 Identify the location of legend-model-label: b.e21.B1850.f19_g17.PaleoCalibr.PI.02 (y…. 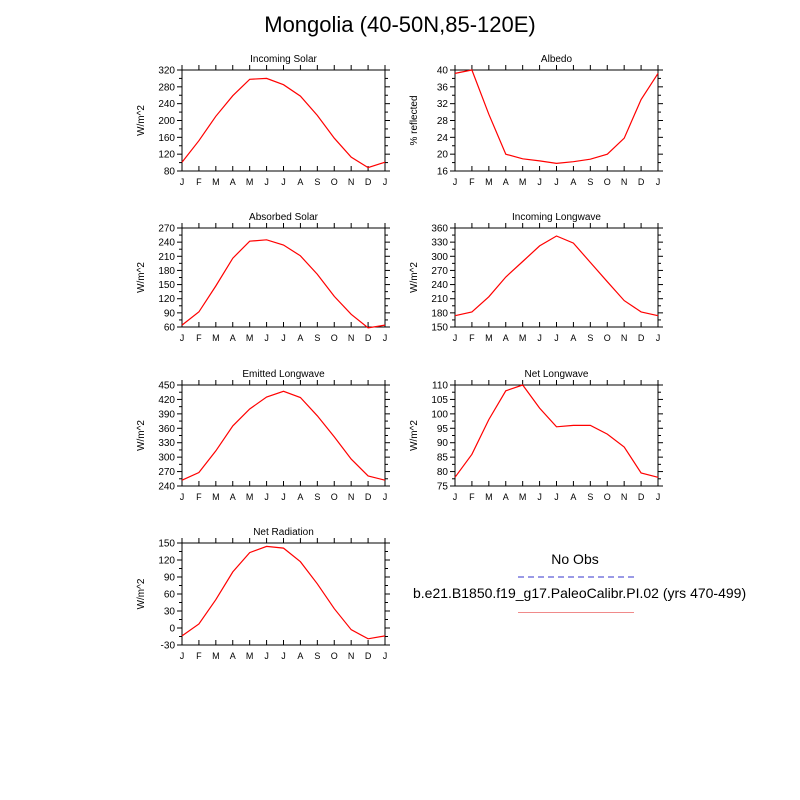
(580, 593).